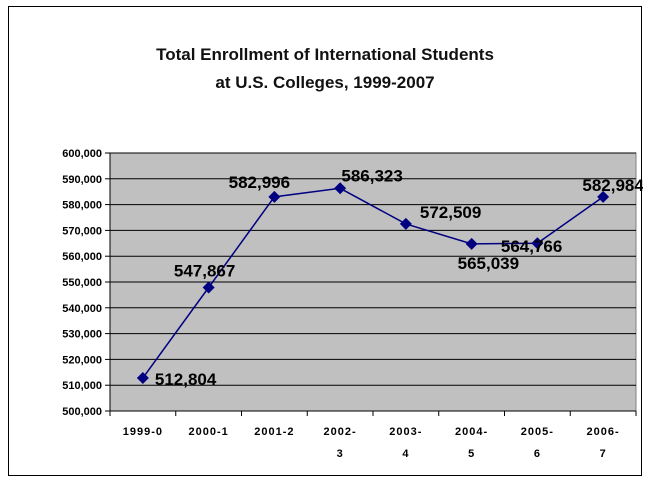  Describe the element at coordinates (471, 432) in the screenshot. I see `x-tick-label: 2004-` at that location.